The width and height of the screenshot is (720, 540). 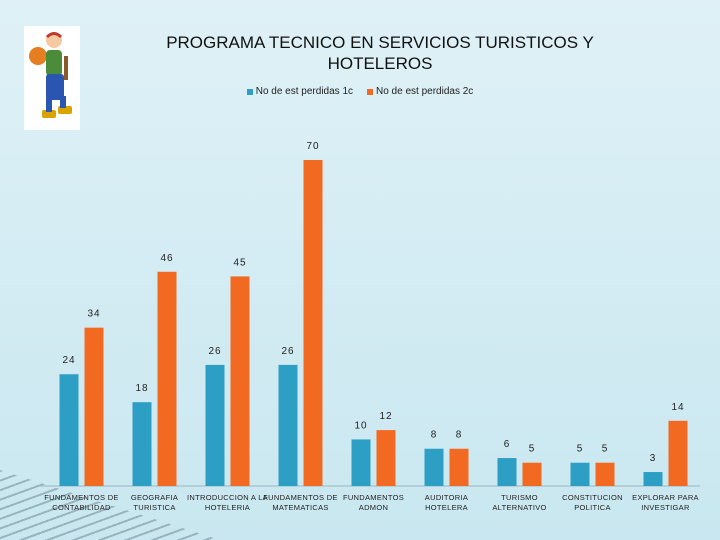 I want to click on category-label-c2-line1: GEOGRAFIA, so click(x=154, y=497).